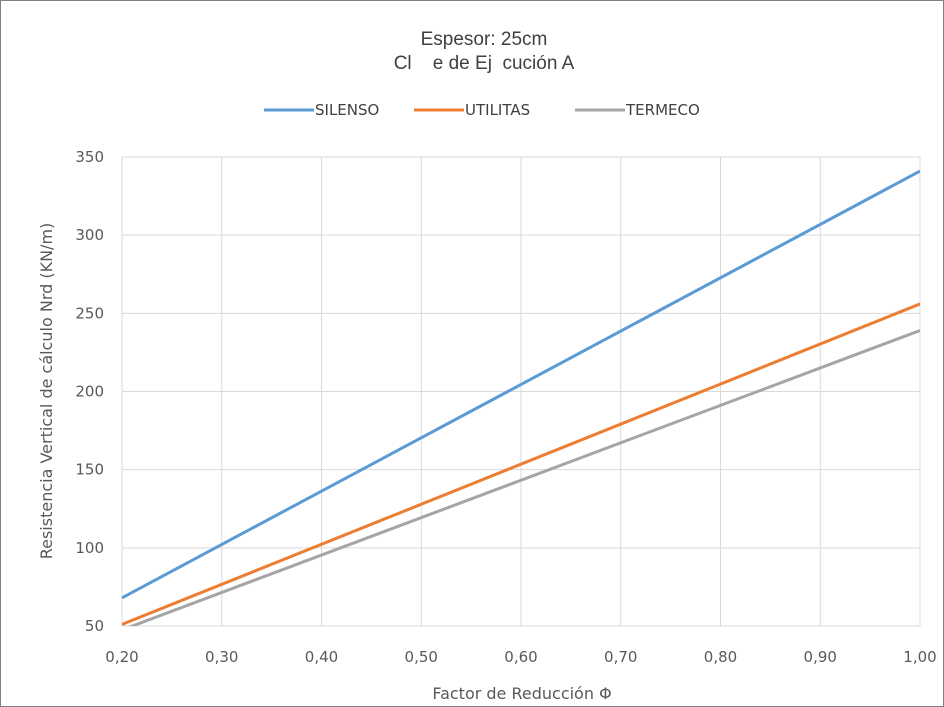  What do you see at coordinates (89, 548) in the screenshot?
I see `y-tick-label: 100` at bounding box center [89, 548].